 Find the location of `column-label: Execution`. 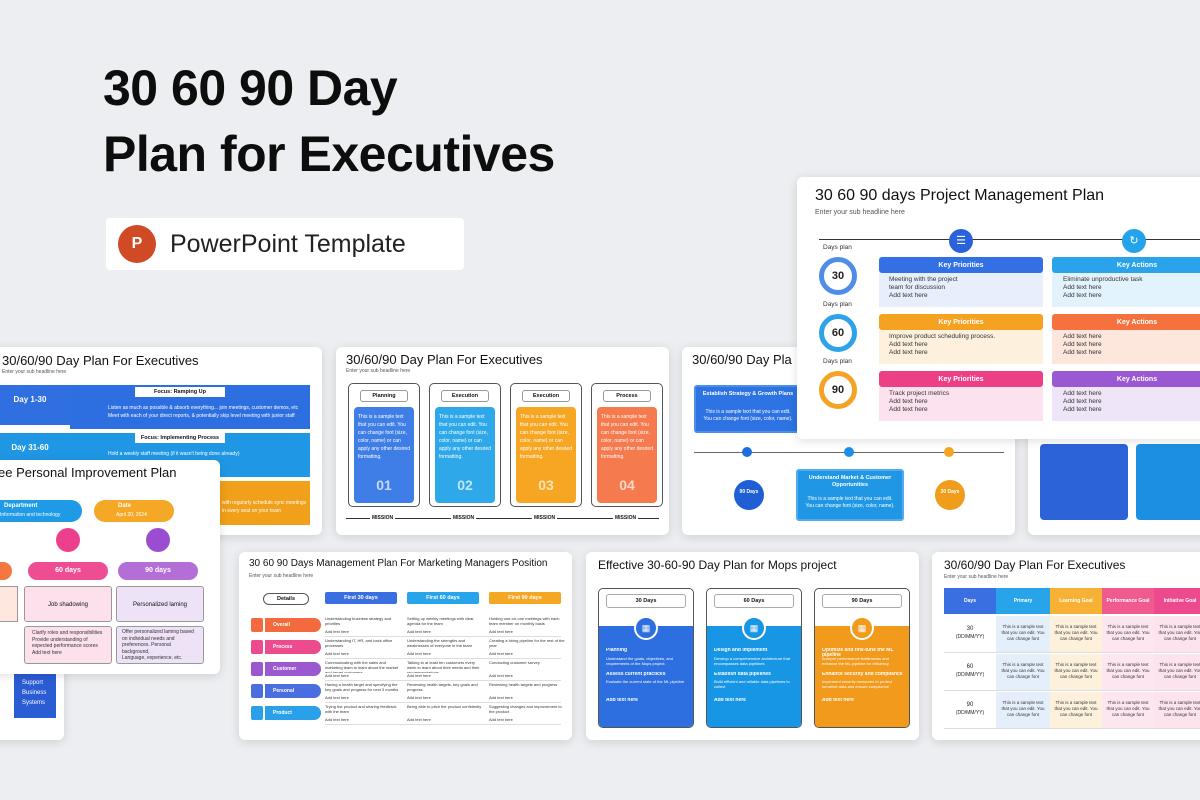

column-label: Execution is located at coordinates (465, 396).